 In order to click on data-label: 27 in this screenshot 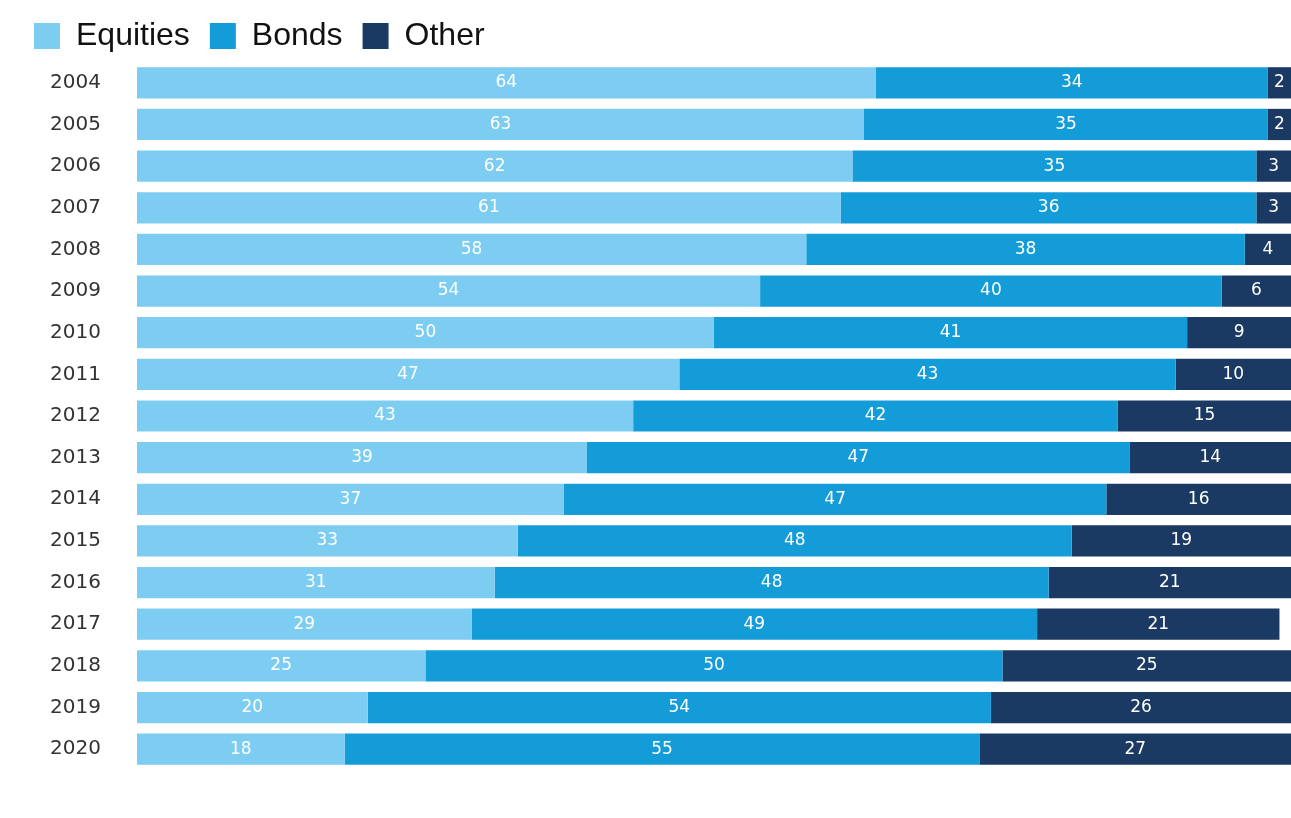, I will do `click(1135, 747)`.